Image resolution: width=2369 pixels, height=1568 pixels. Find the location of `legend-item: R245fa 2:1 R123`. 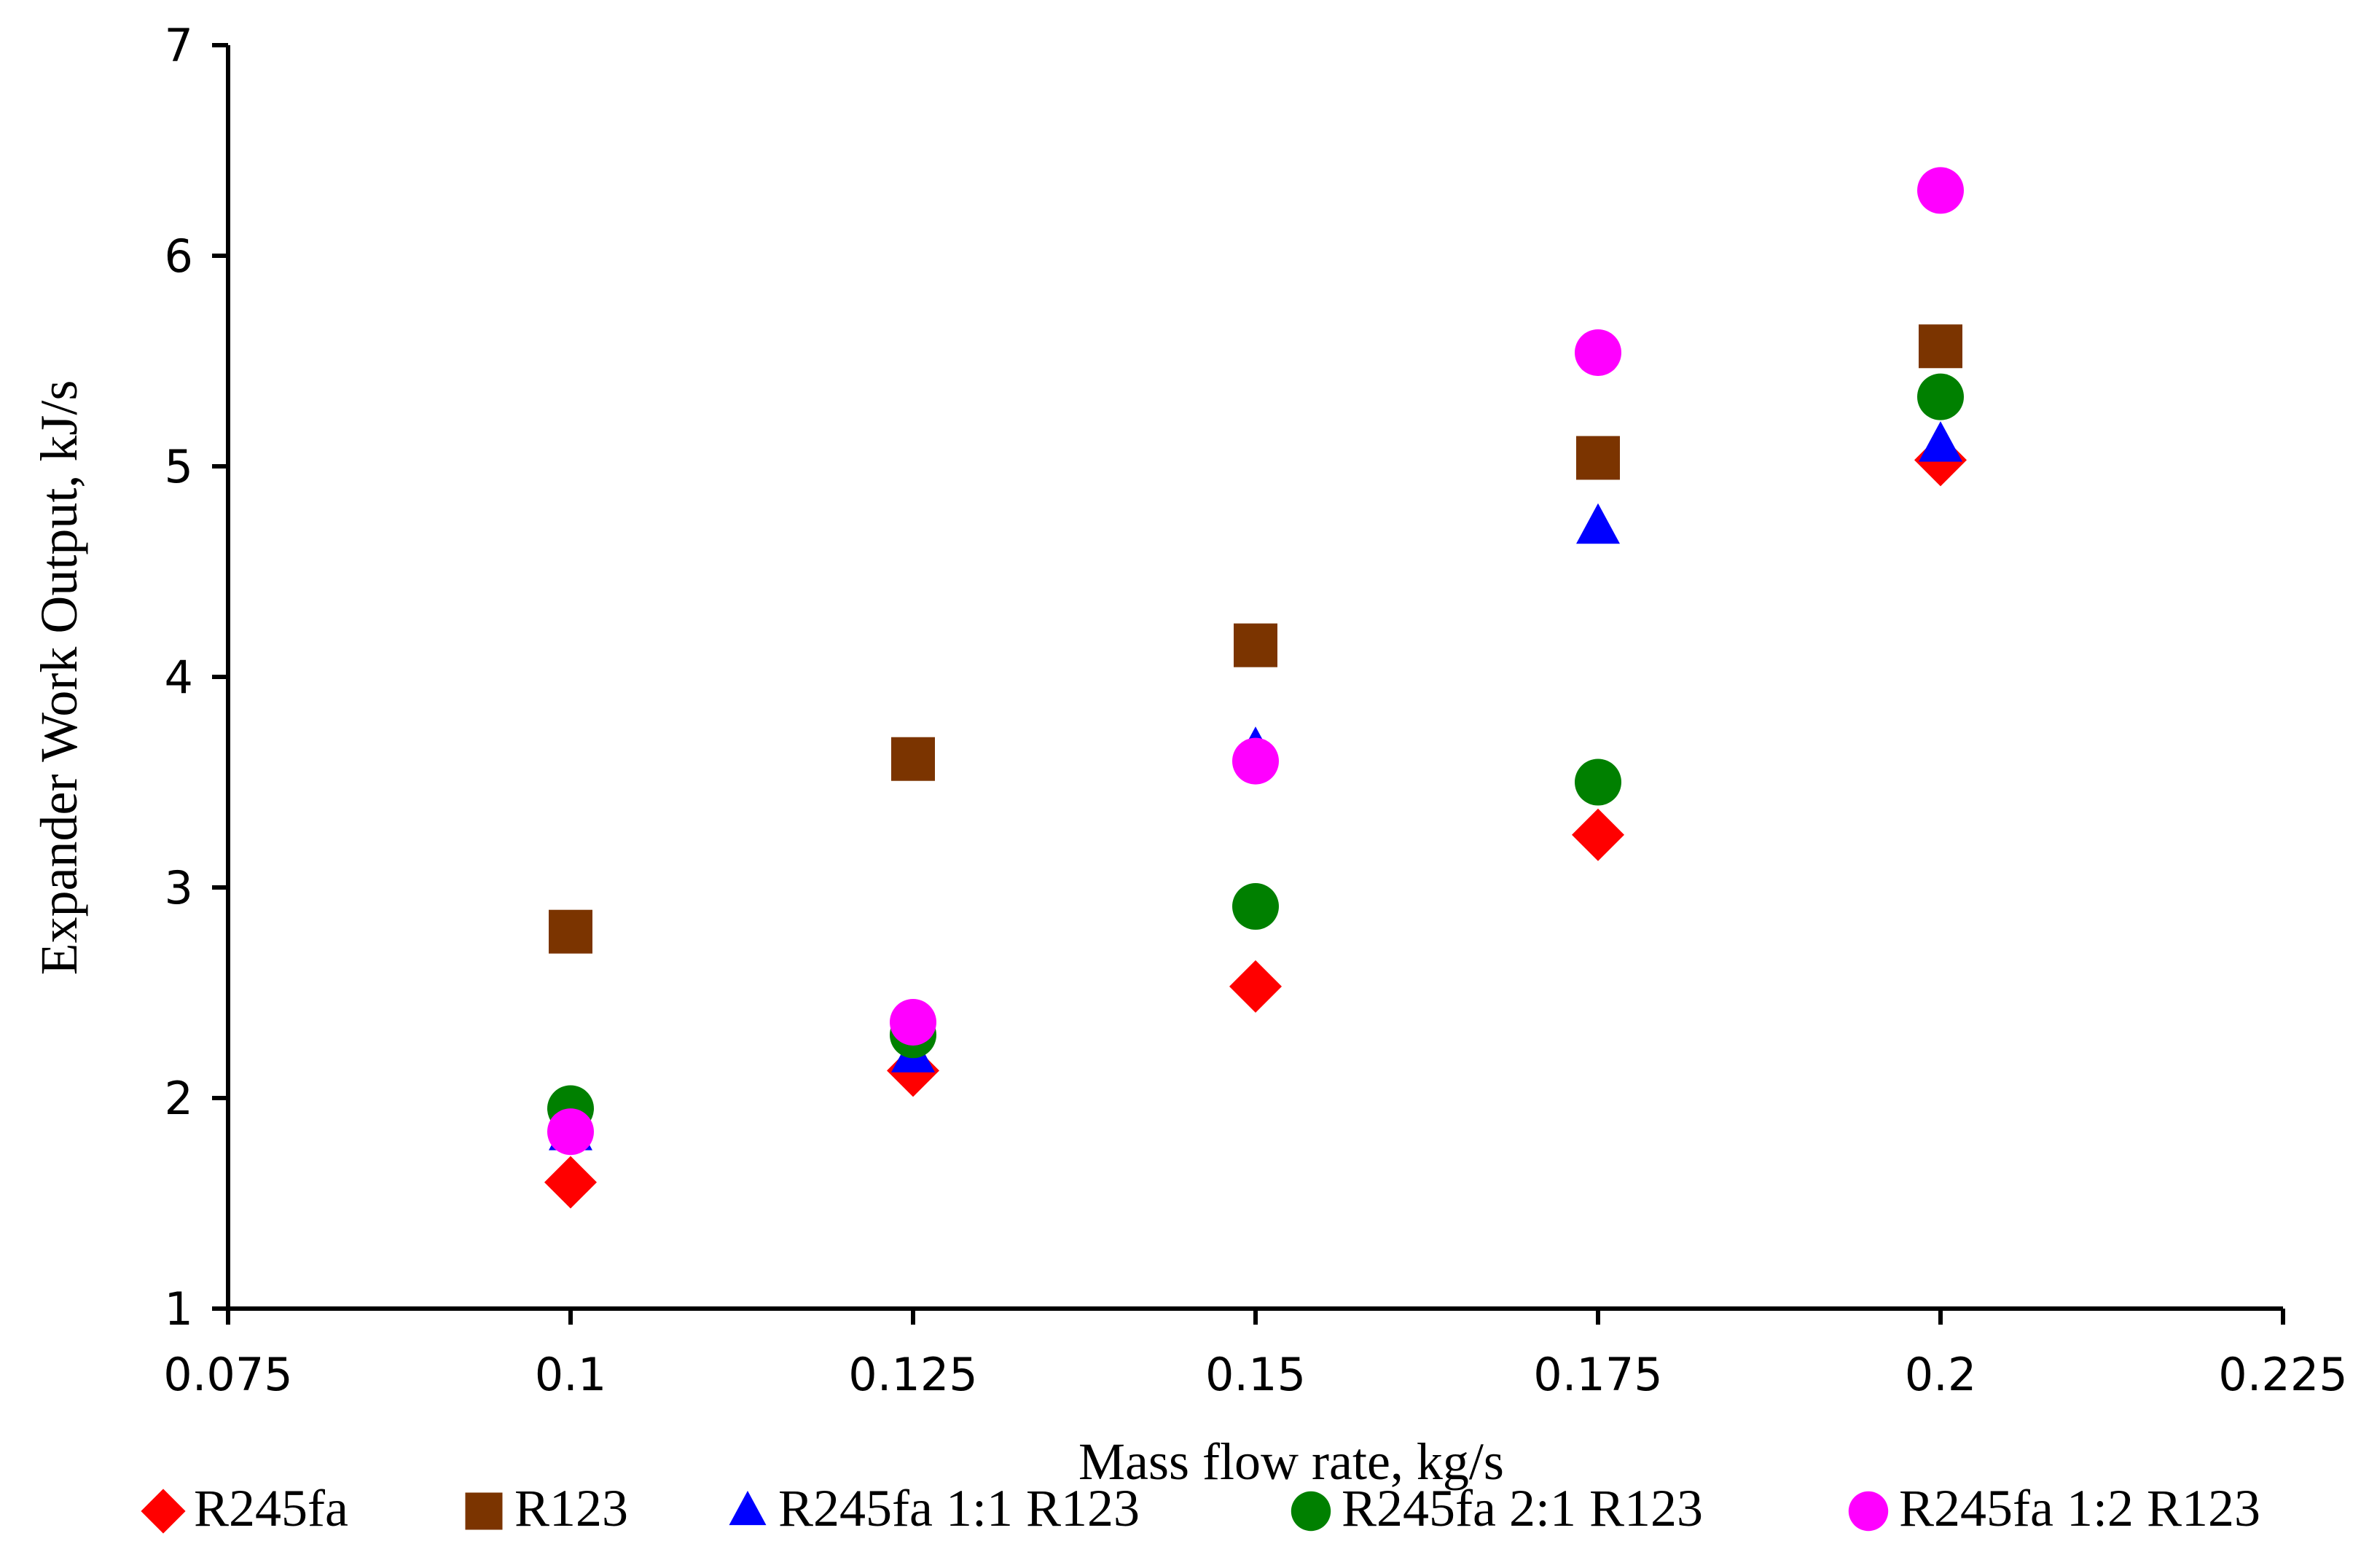

legend-item: R245fa 2:1 R123 is located at coordinates (1497, 1508).